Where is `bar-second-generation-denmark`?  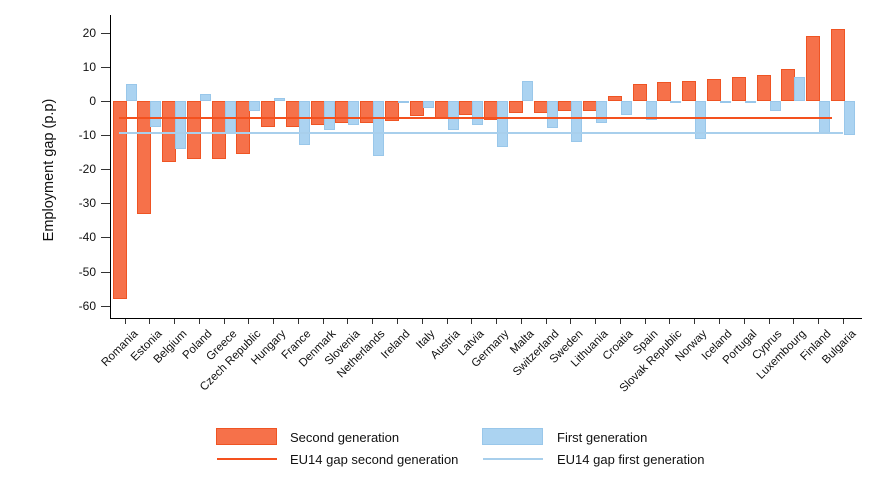
bar-second-generation-denmark is located at coordinates (317, 113).